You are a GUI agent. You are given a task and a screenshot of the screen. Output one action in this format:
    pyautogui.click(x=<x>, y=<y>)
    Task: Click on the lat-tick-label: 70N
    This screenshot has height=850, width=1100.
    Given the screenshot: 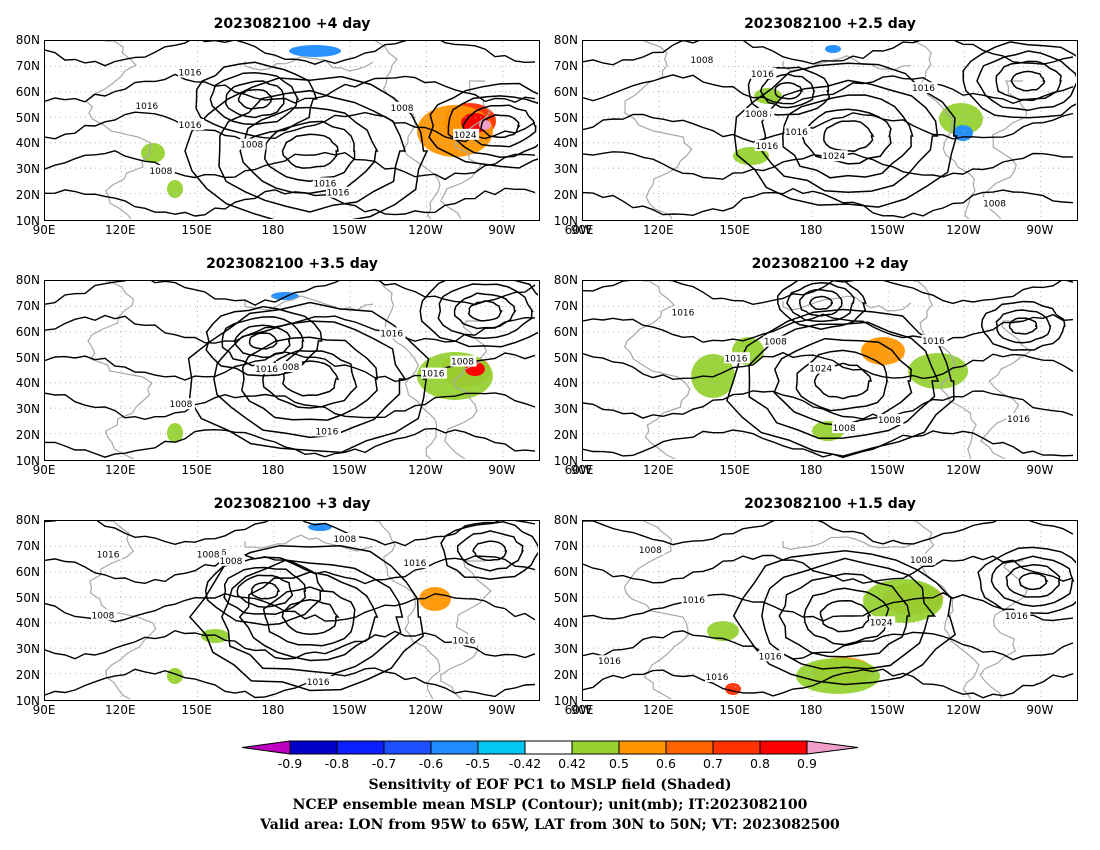 What is the action you would take?
    pyautogui.click(x=565, y=65)
    